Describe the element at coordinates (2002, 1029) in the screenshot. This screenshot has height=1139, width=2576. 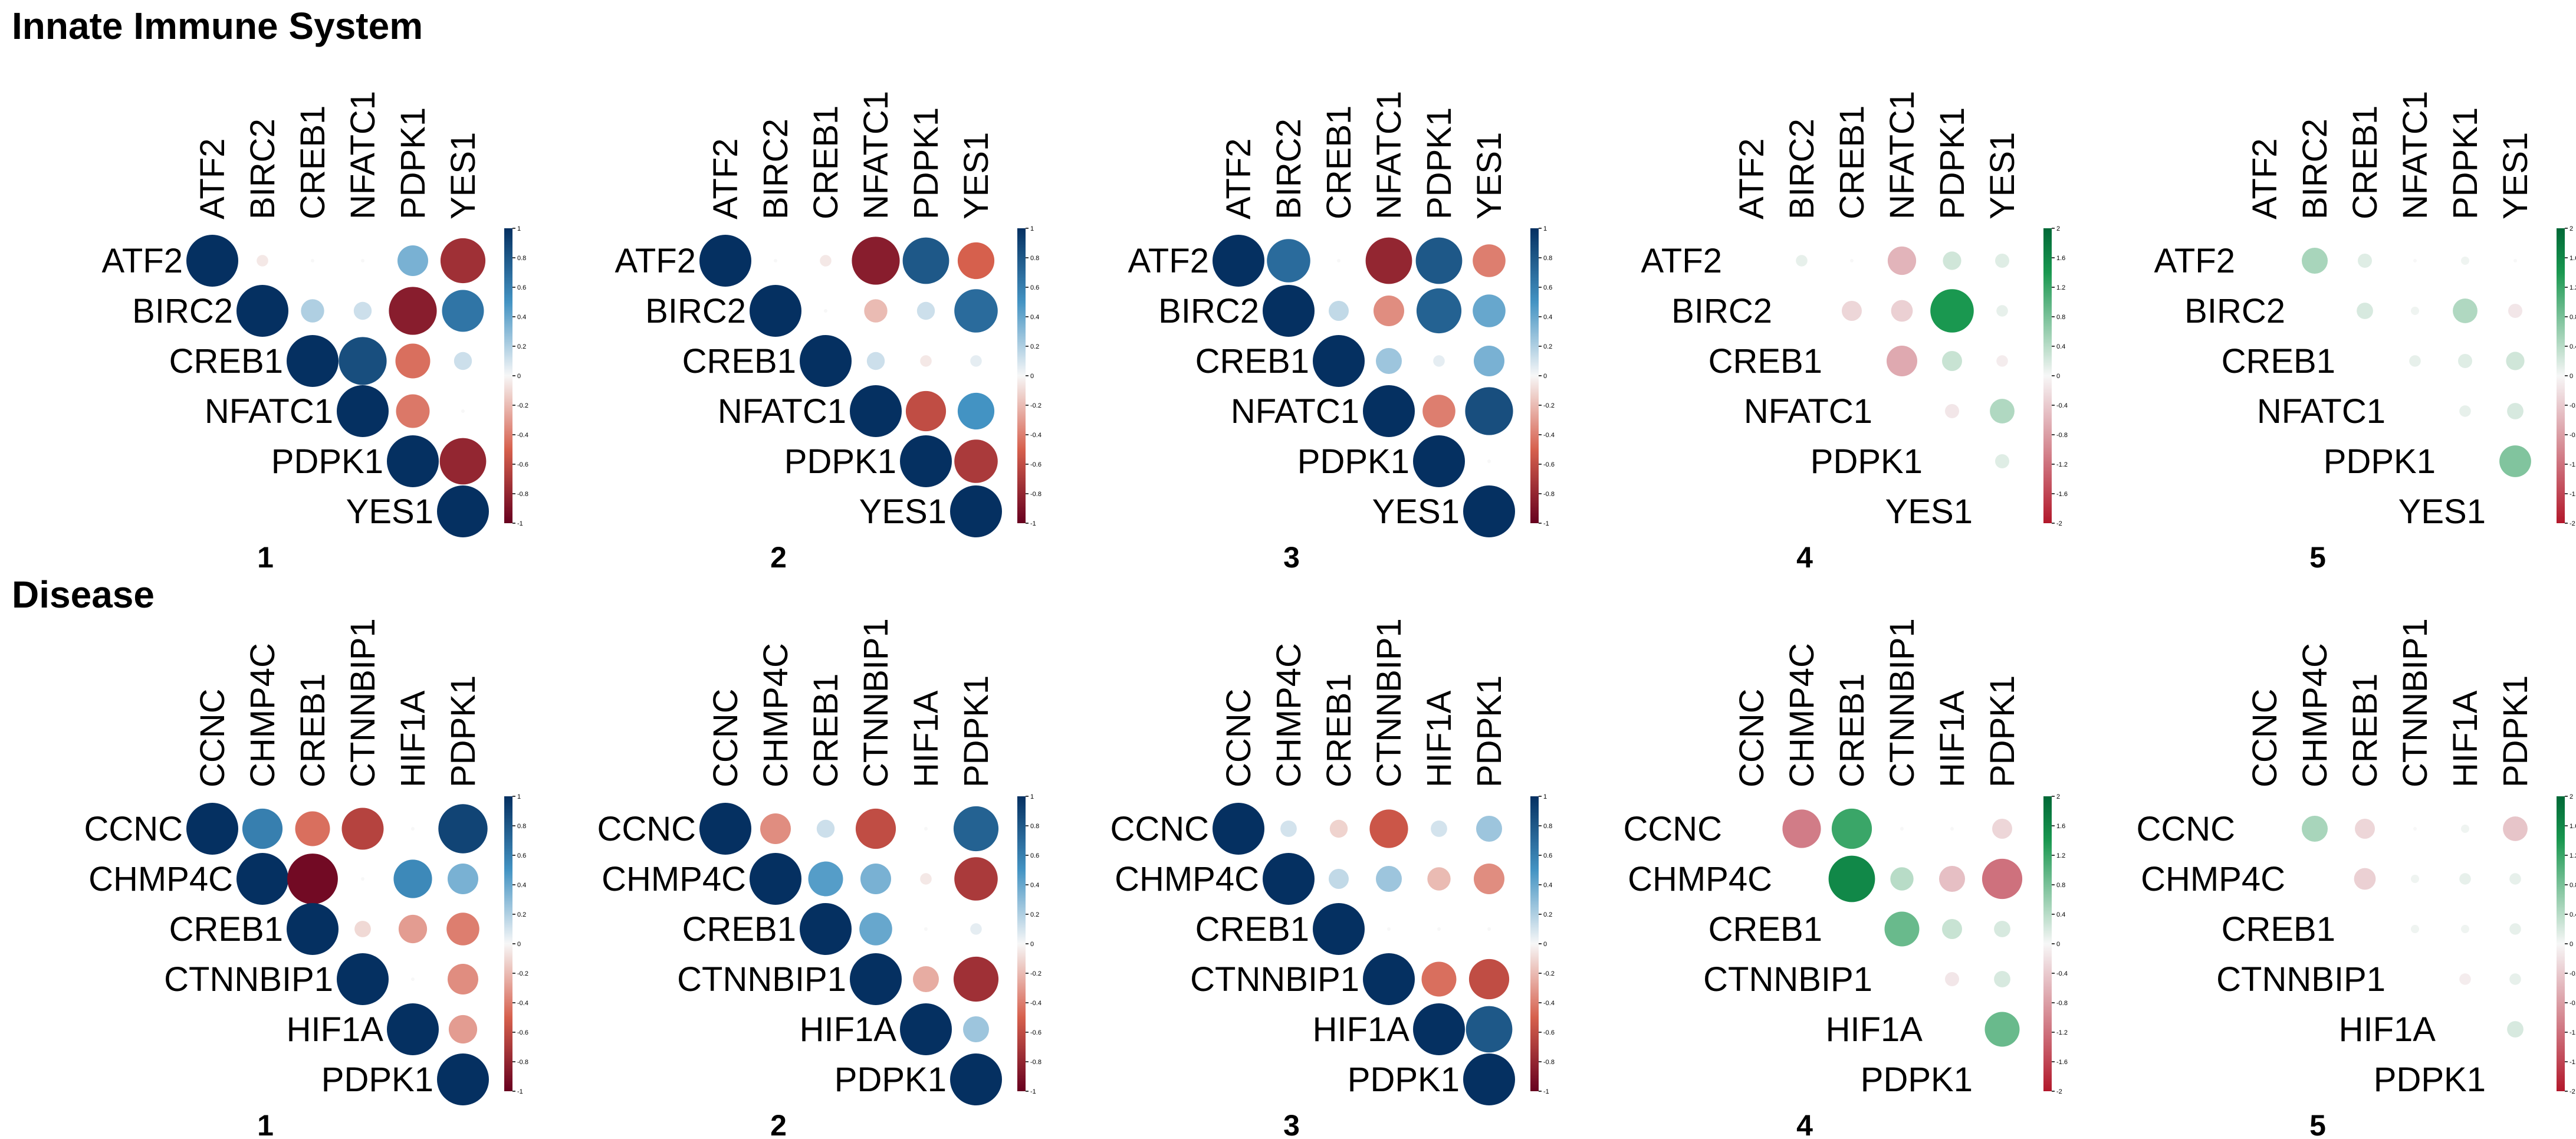
I see `corr-circle-hif1a-pdpk1` at that location.